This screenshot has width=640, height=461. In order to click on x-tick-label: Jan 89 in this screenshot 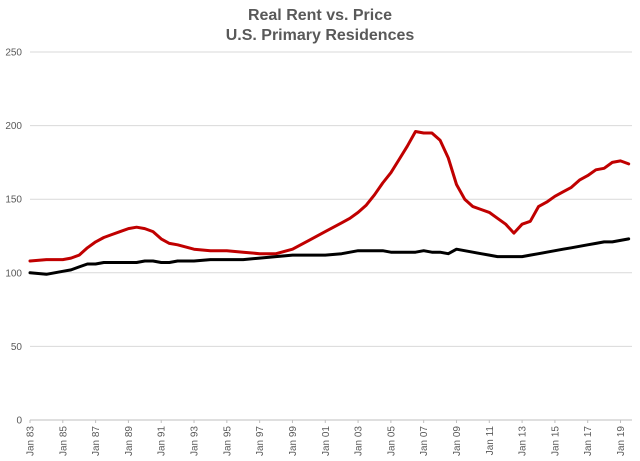, I will do `click(129, 441)`.